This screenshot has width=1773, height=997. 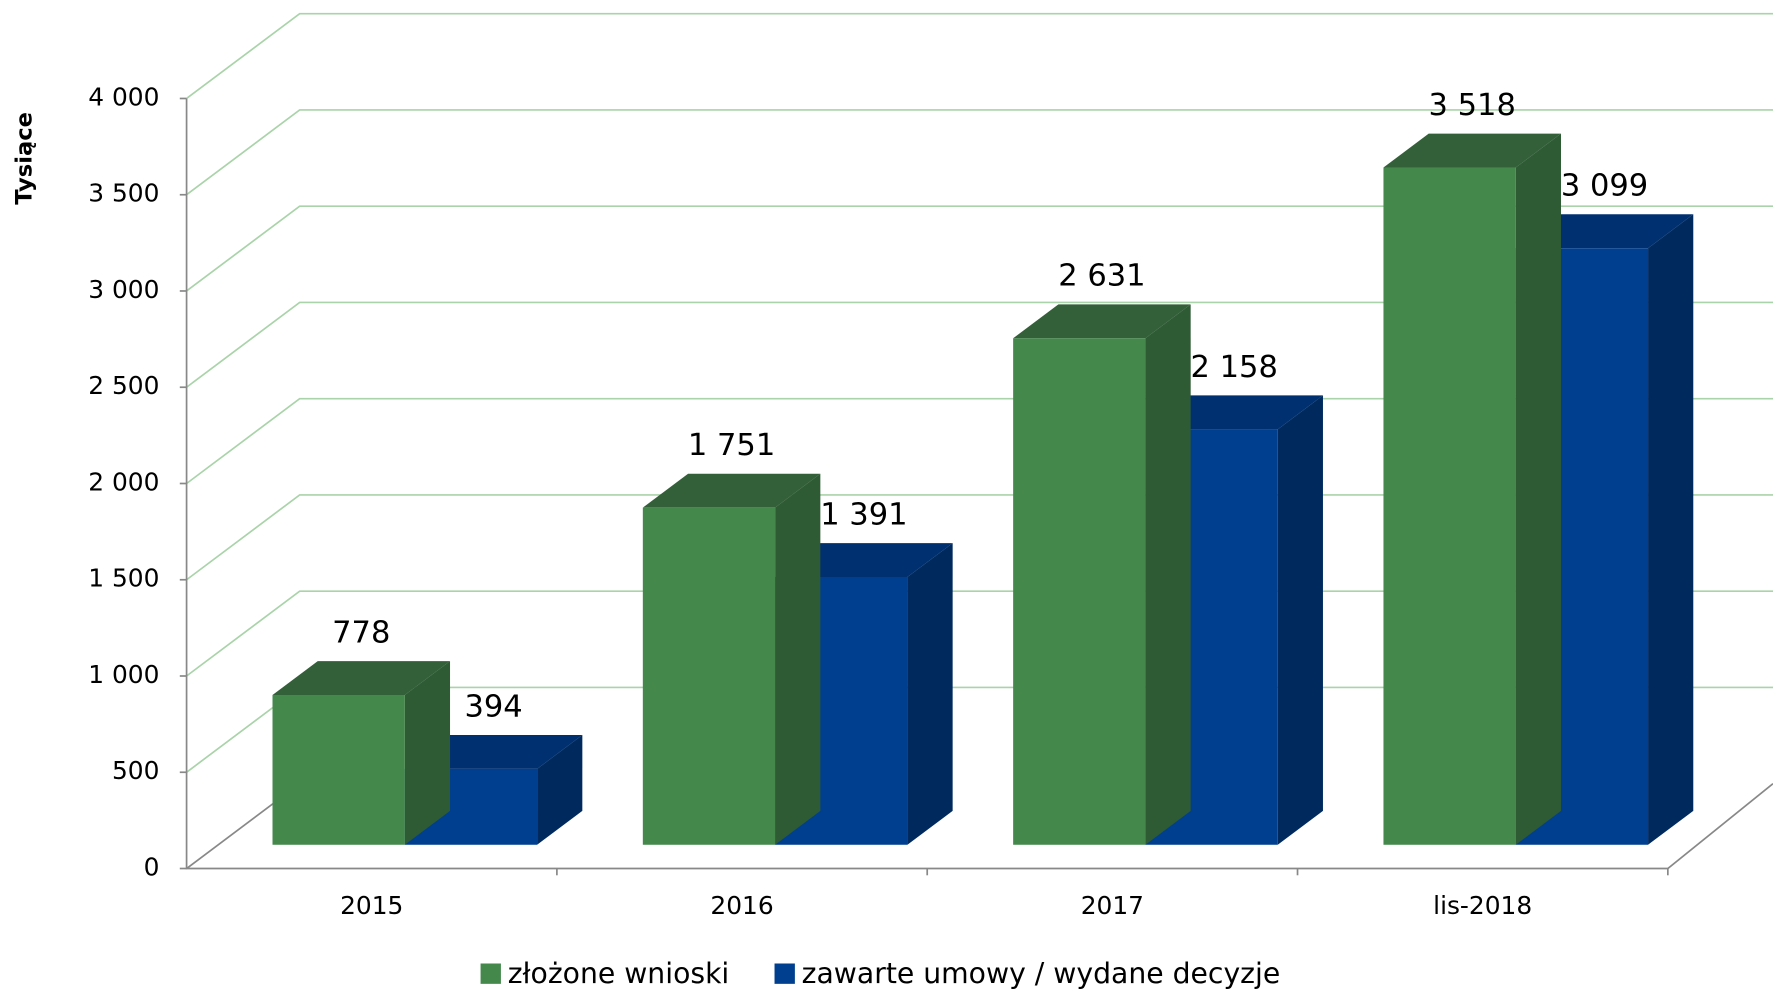 I want to click on y-tick-label: 3 500, so click(x=123, y=193).